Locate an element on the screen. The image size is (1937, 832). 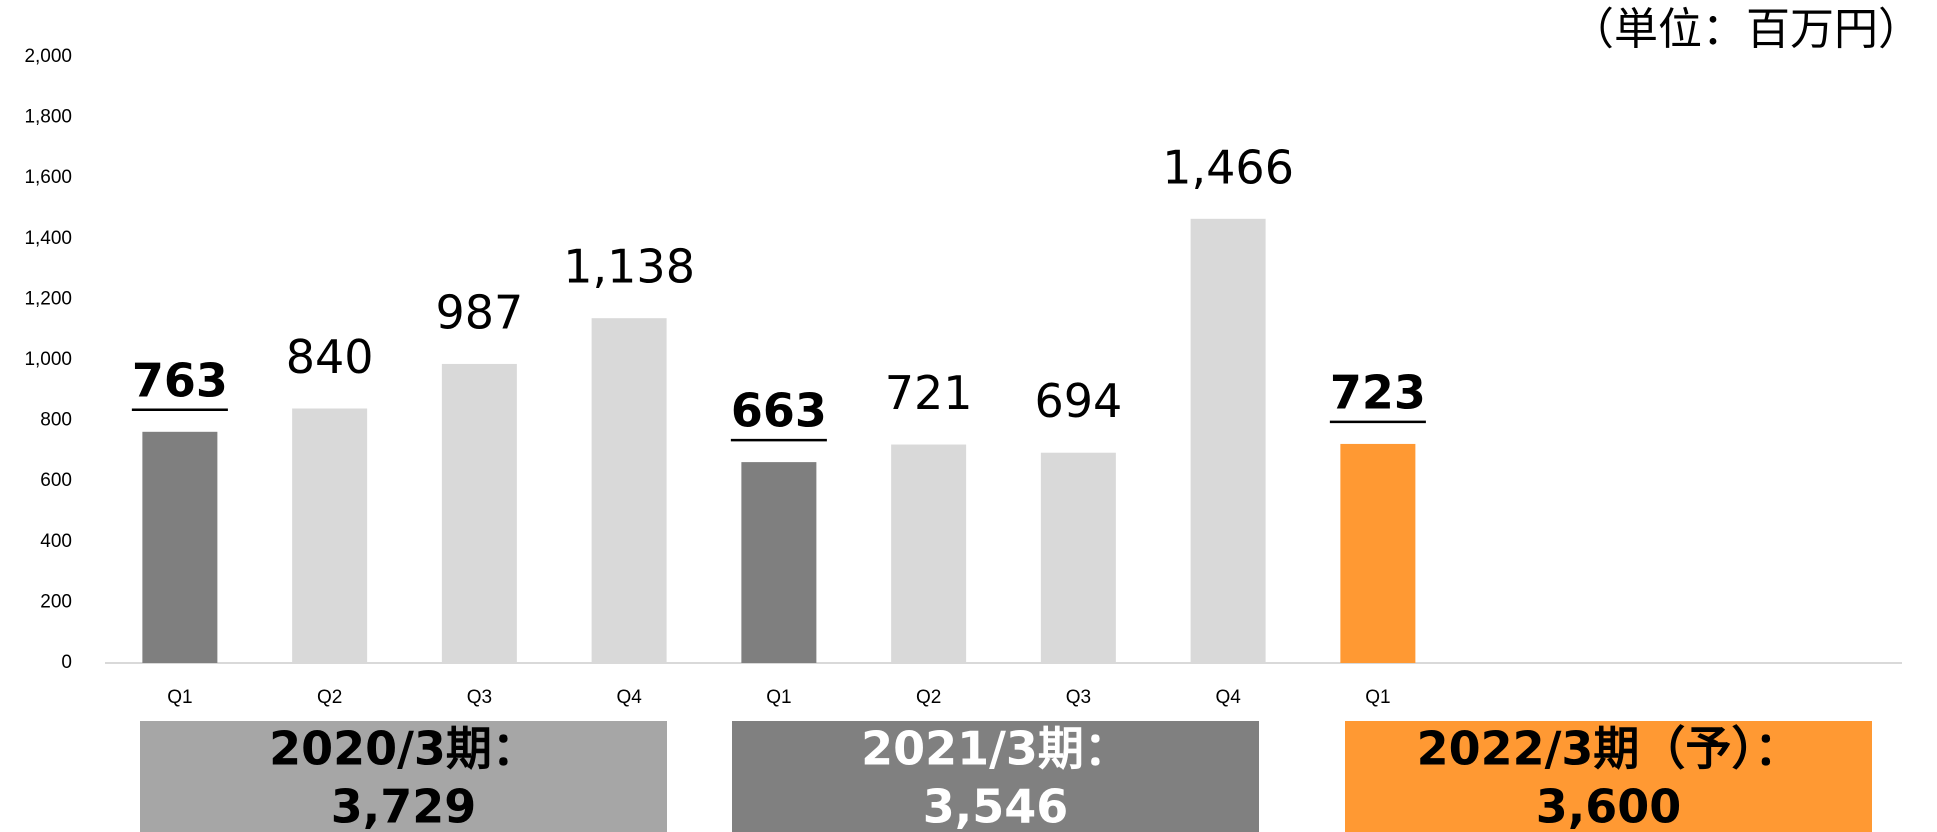
value-label: 987 is located at coordinates (479, 312).